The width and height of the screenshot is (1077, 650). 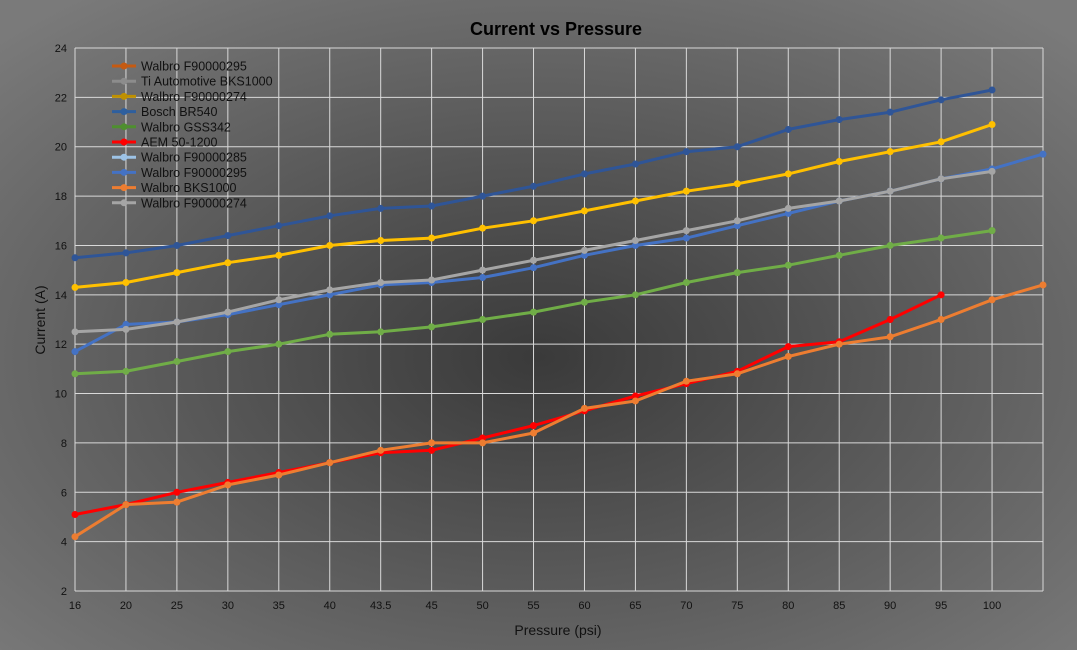 I want to click on x-tick-label: 65, so click(x=635, y=606).